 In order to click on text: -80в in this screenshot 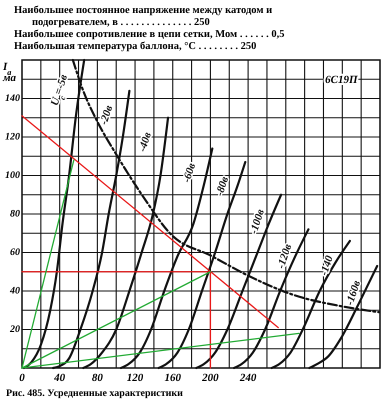, I will do `click(223, 186)`.